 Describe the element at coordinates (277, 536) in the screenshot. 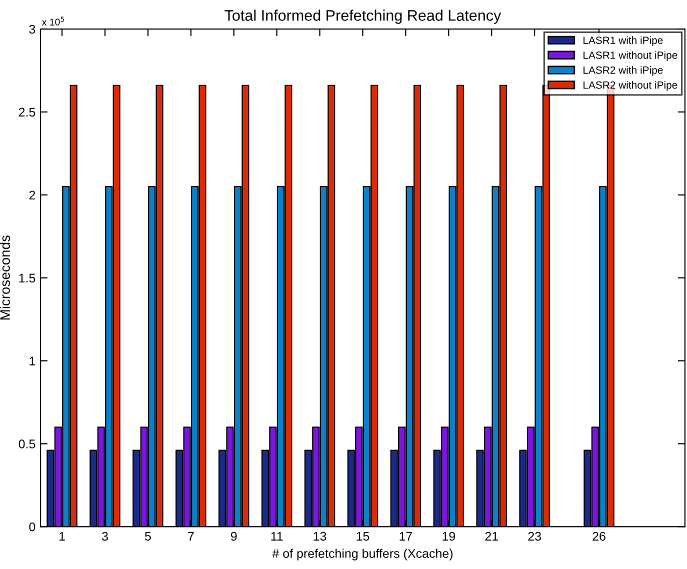

I see `x-tick-label: 11` at that location.